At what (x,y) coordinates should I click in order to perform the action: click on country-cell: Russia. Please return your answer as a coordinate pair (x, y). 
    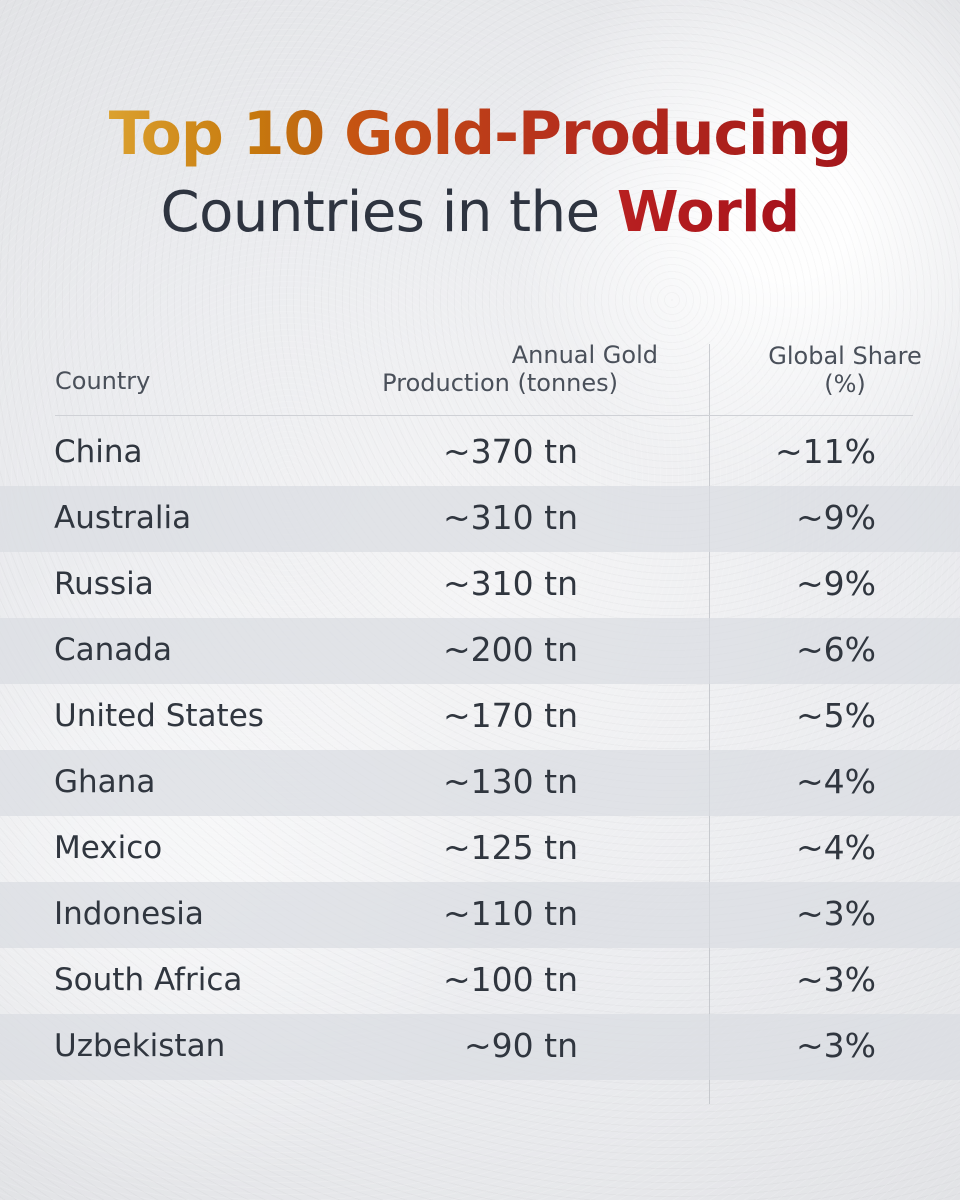
    Looking at the image, I should click on (104, 584).